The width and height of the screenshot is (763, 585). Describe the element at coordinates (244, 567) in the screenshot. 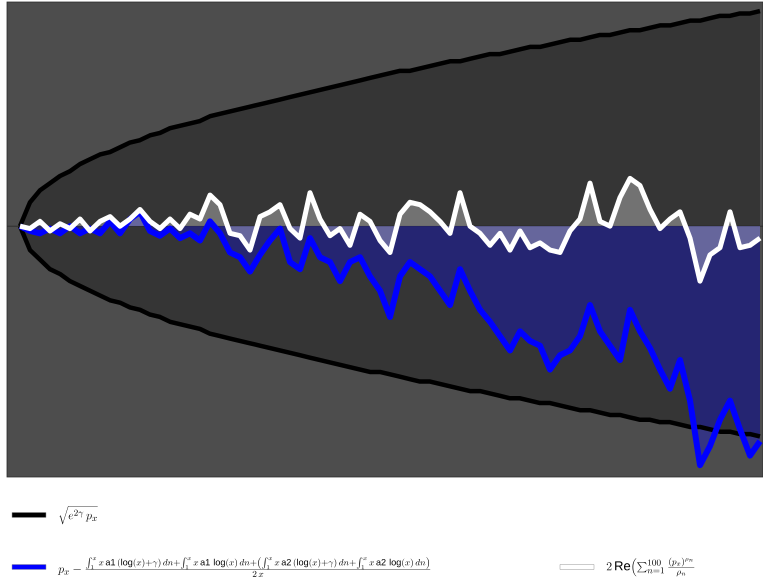

I see `legend-label: $p_x-\frac{\int_1^x x\,\mathrm{a1}\,(\log(x)+\gamma)\,dn+\int_1^x x\,\mathrm{a1}\,\log(x)\,dn+\left(\int_1^x x\,\mathrm{a2}\,(\log(x)+\gamma)\,dn+\int_1^x x\,\mathrm{a2}\,\log(x)\,dn\right)}{2\,x}$` at that location.